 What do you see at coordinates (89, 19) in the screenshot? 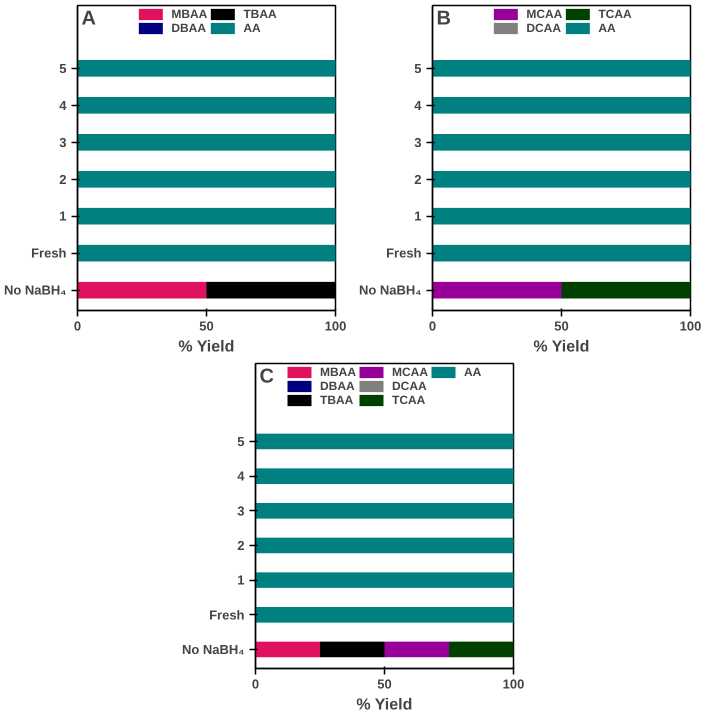
I see `chart-title: A` at bounding box center [89, 19].